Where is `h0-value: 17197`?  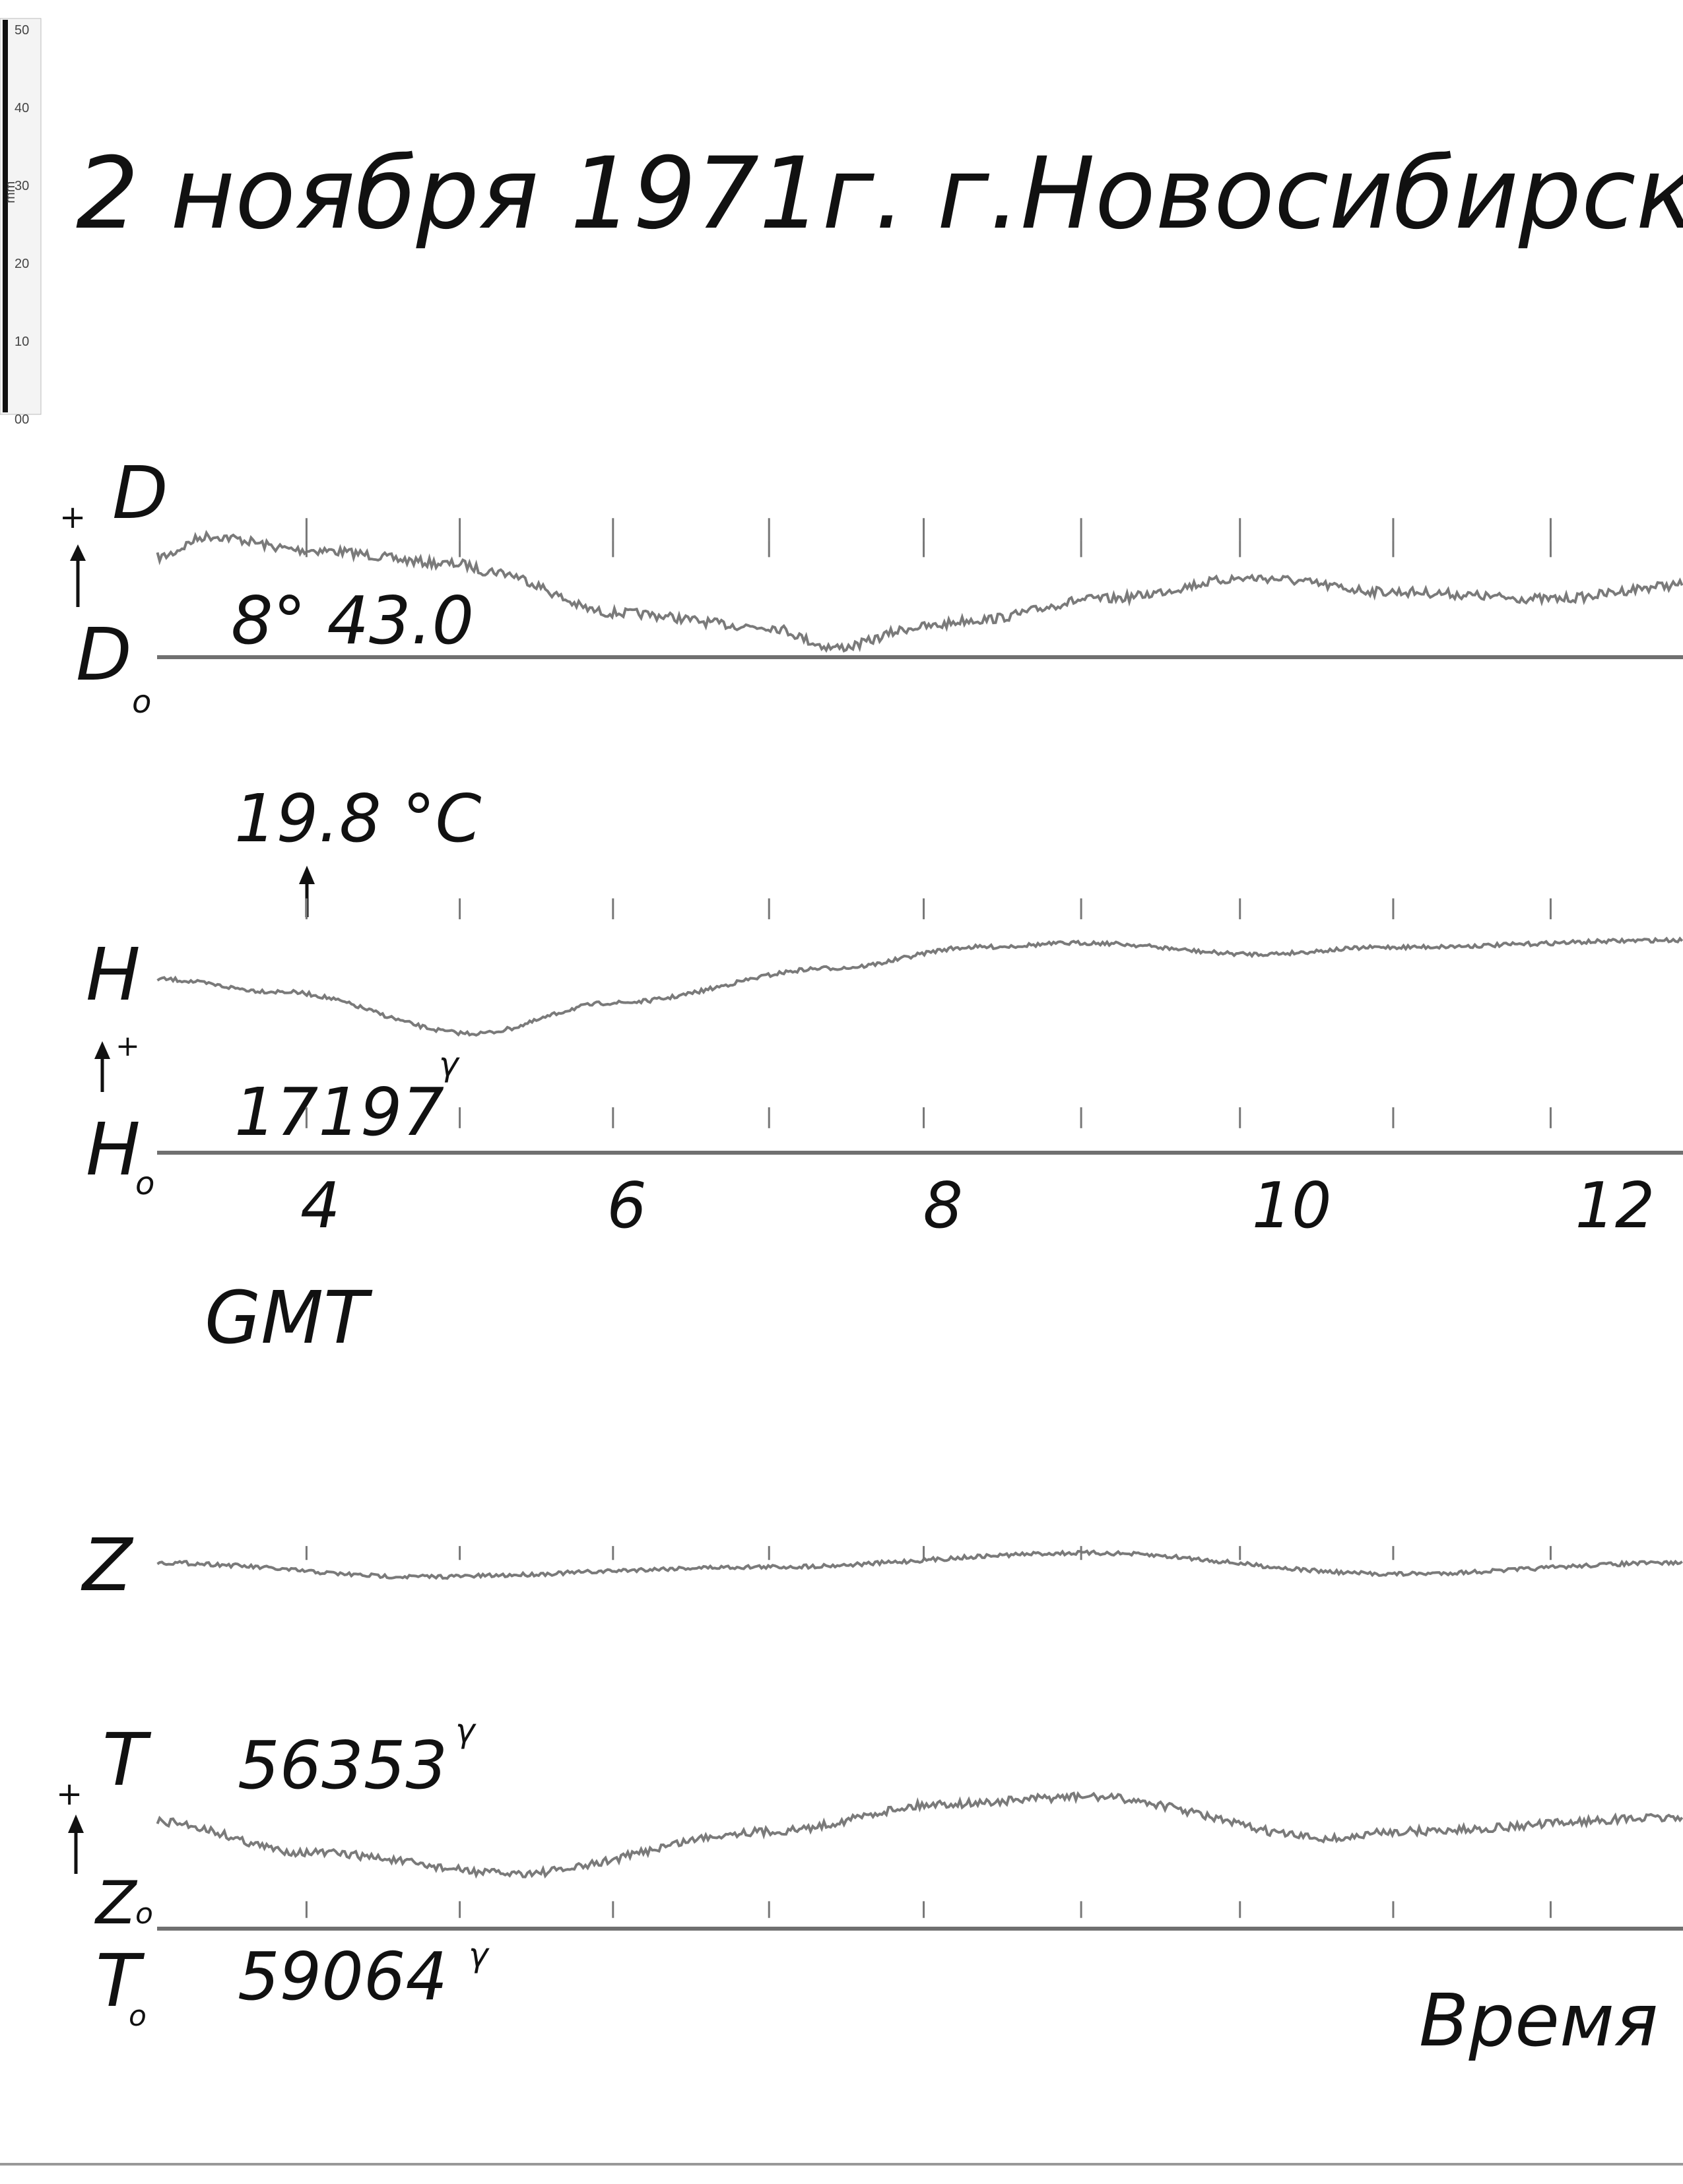
h0-value: 17197 is located at coordinates (339, 1112).